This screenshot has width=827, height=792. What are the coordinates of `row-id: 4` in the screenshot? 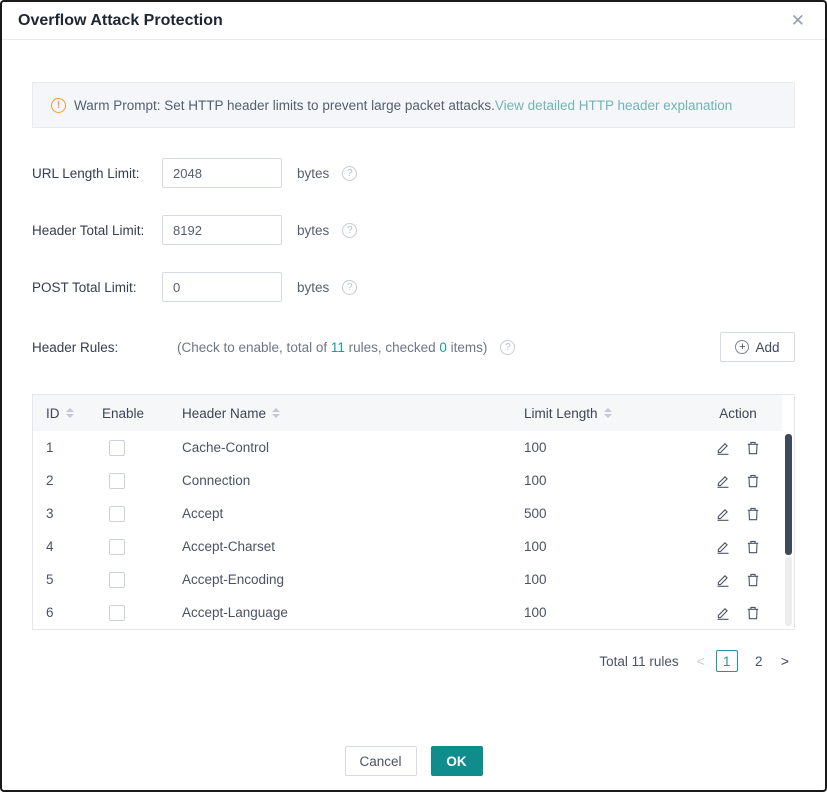 It's located at (50, 546).